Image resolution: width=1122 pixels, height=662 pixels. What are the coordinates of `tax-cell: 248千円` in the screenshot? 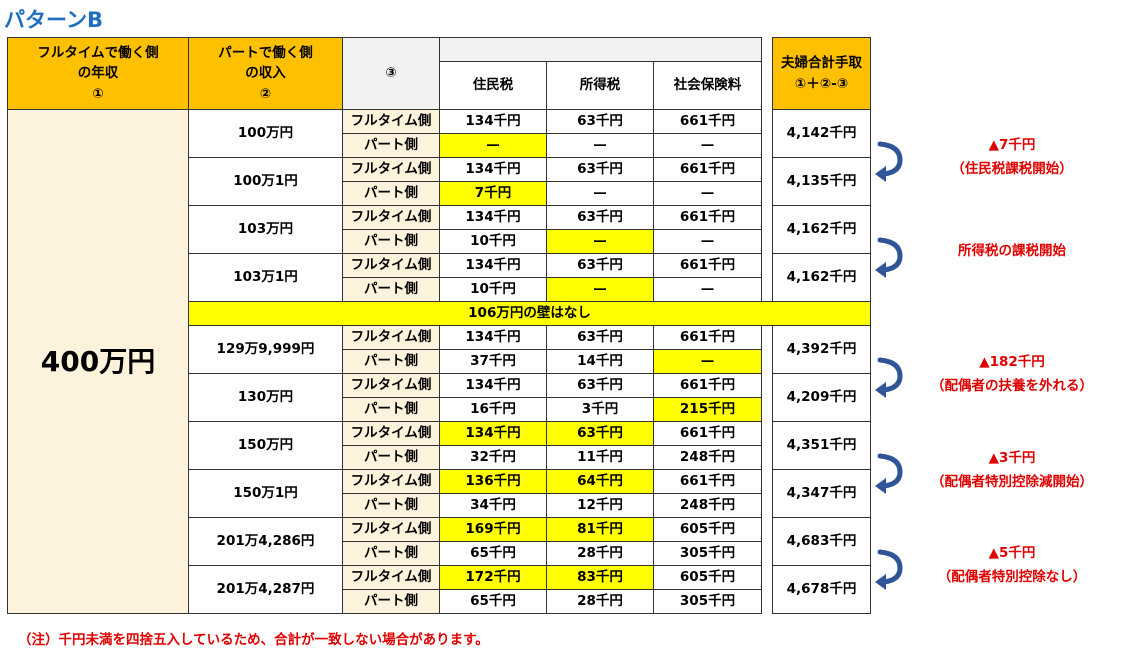 It's located at (707, 457).